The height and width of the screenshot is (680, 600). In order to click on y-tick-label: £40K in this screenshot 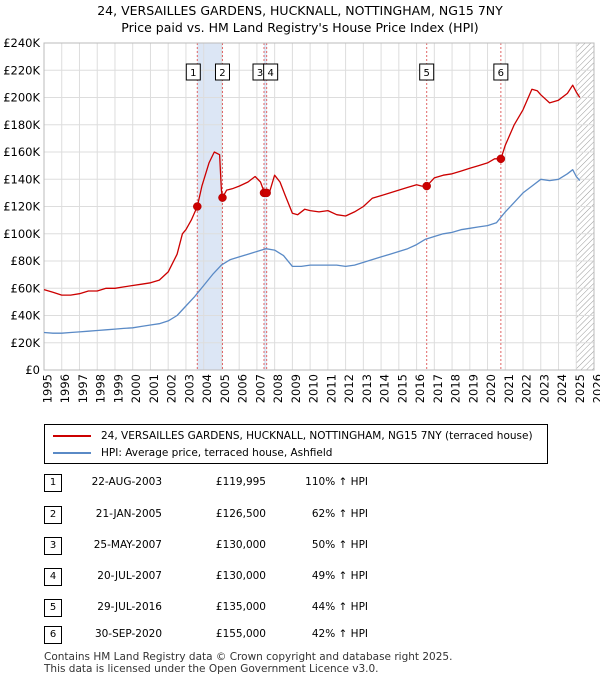, I will do `click(26, 316)`.